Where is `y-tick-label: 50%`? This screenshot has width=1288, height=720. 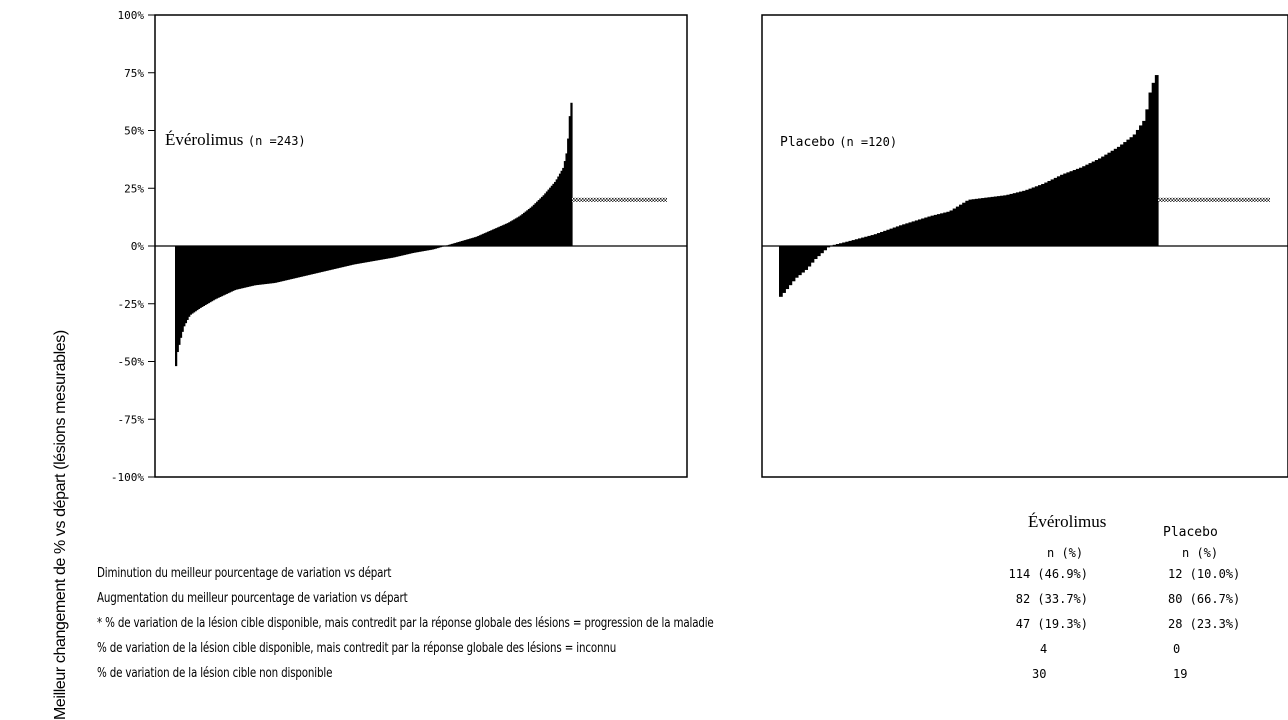
y-tick-label: 50% is located at coordinates (134, 131).